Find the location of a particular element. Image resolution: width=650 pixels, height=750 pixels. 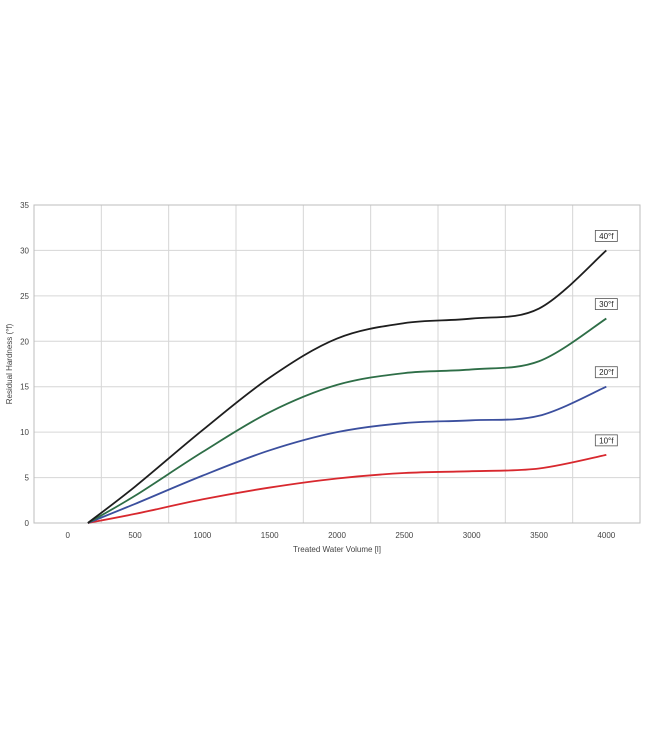

x-tick-label: 0 is located at coordinates (67, 535).